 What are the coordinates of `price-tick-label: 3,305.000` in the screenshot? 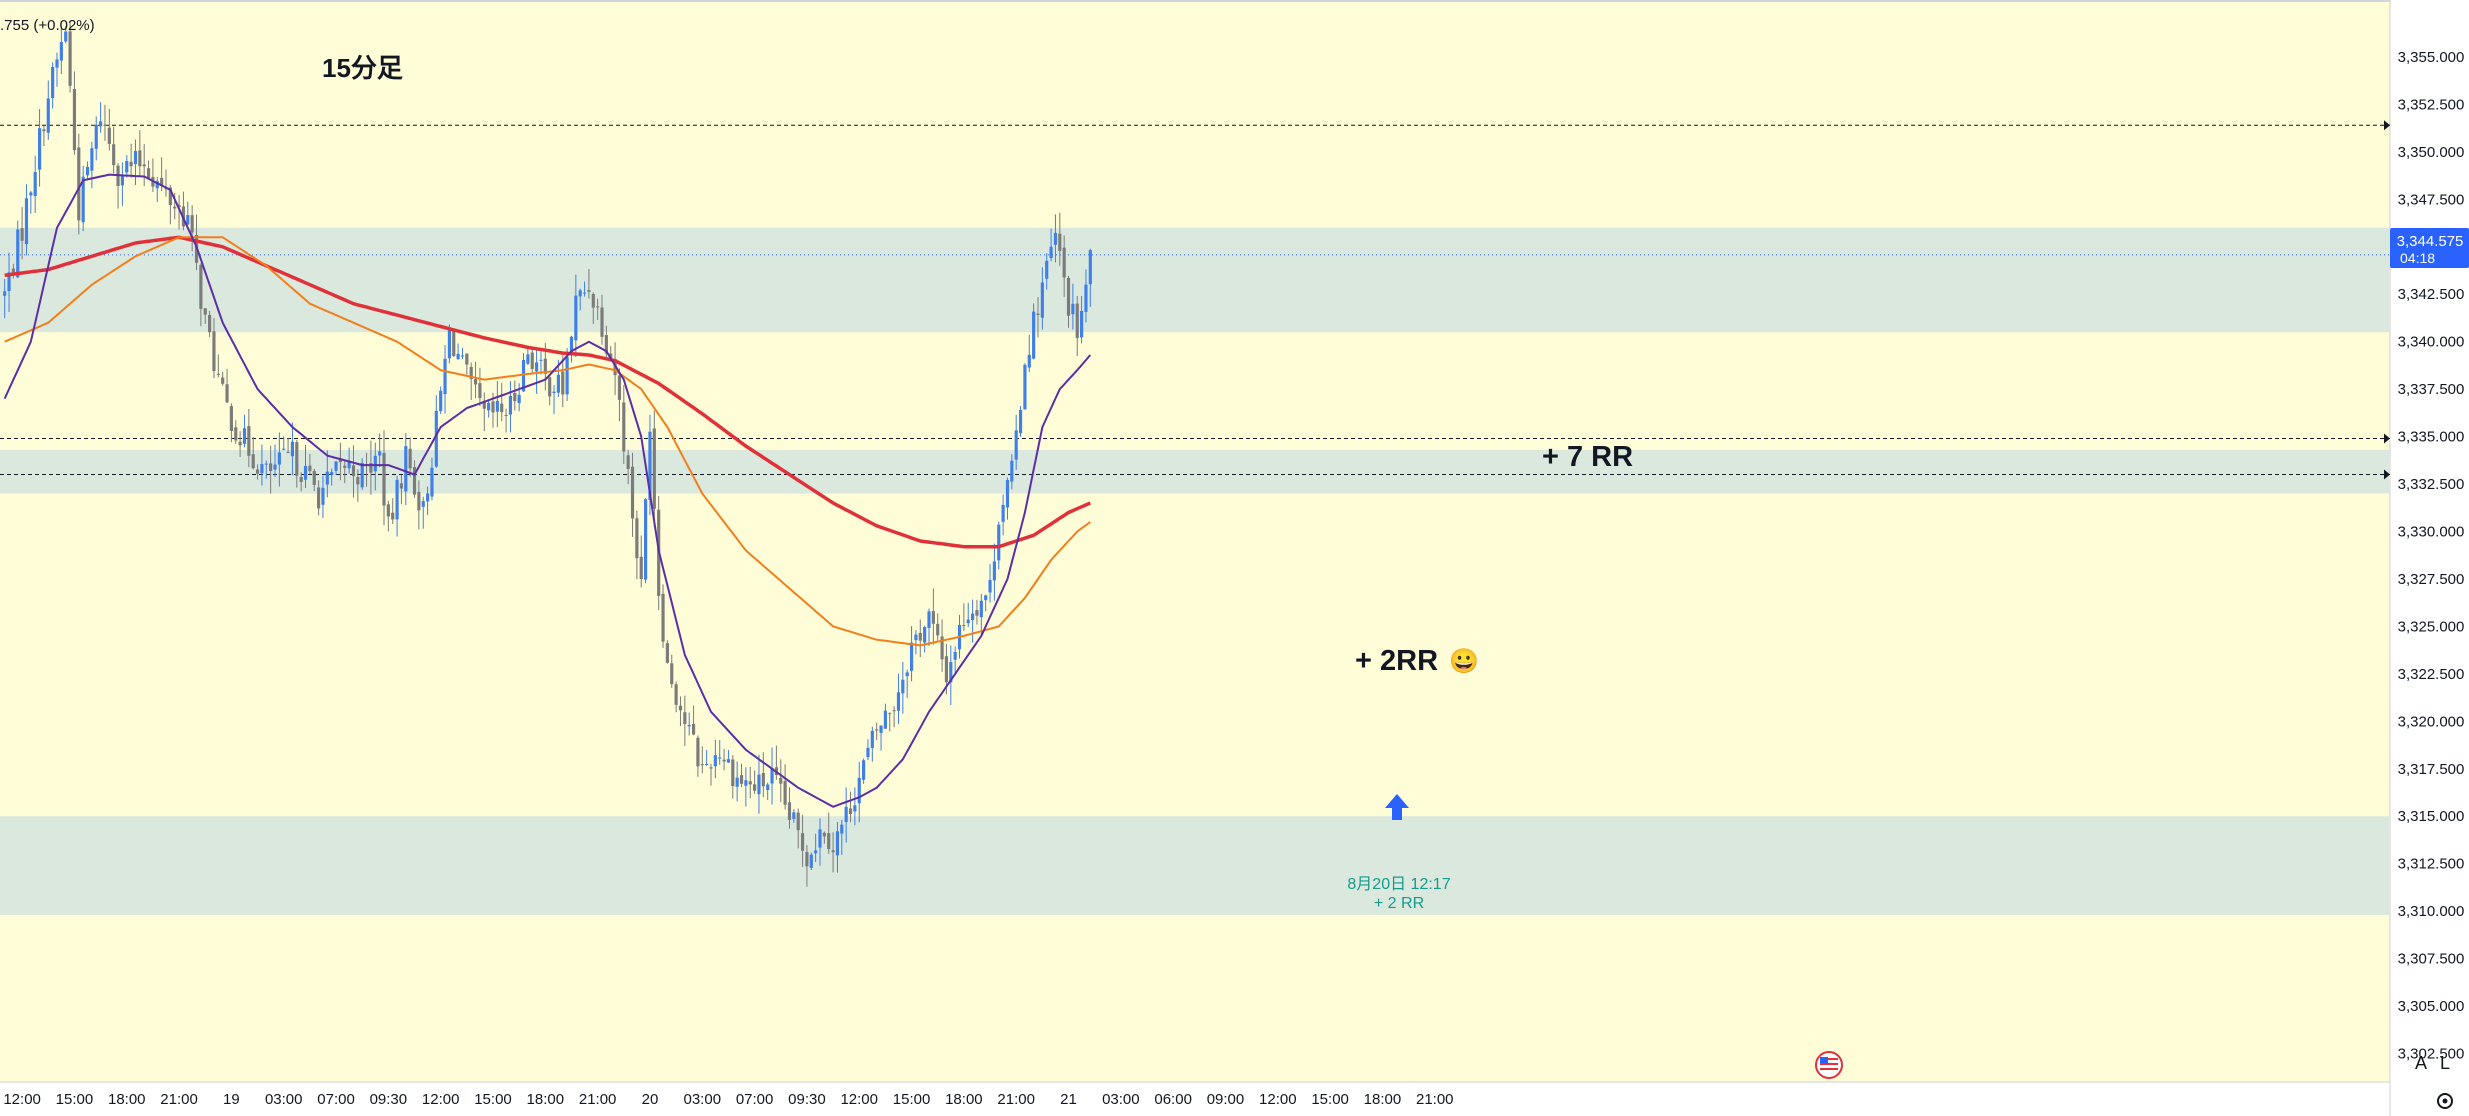 It's located at (2431, 1006).